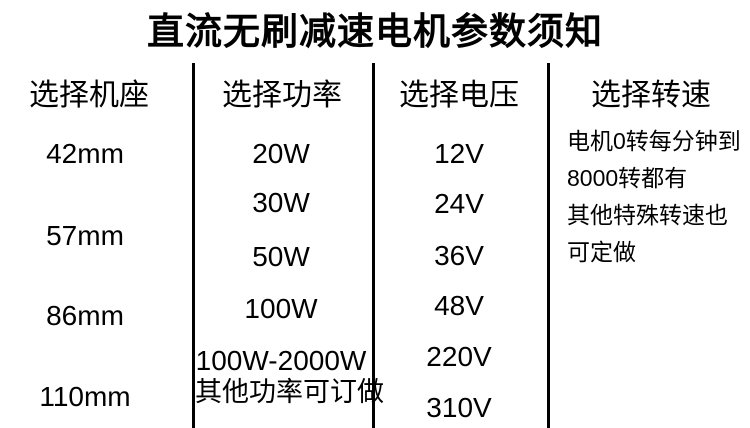 The width and height of the screenshot is (750, 428). What do you see at coordinates (281, 308) in the screenshot?
I see `power-option: 100W` at bounding box center [281, 308].